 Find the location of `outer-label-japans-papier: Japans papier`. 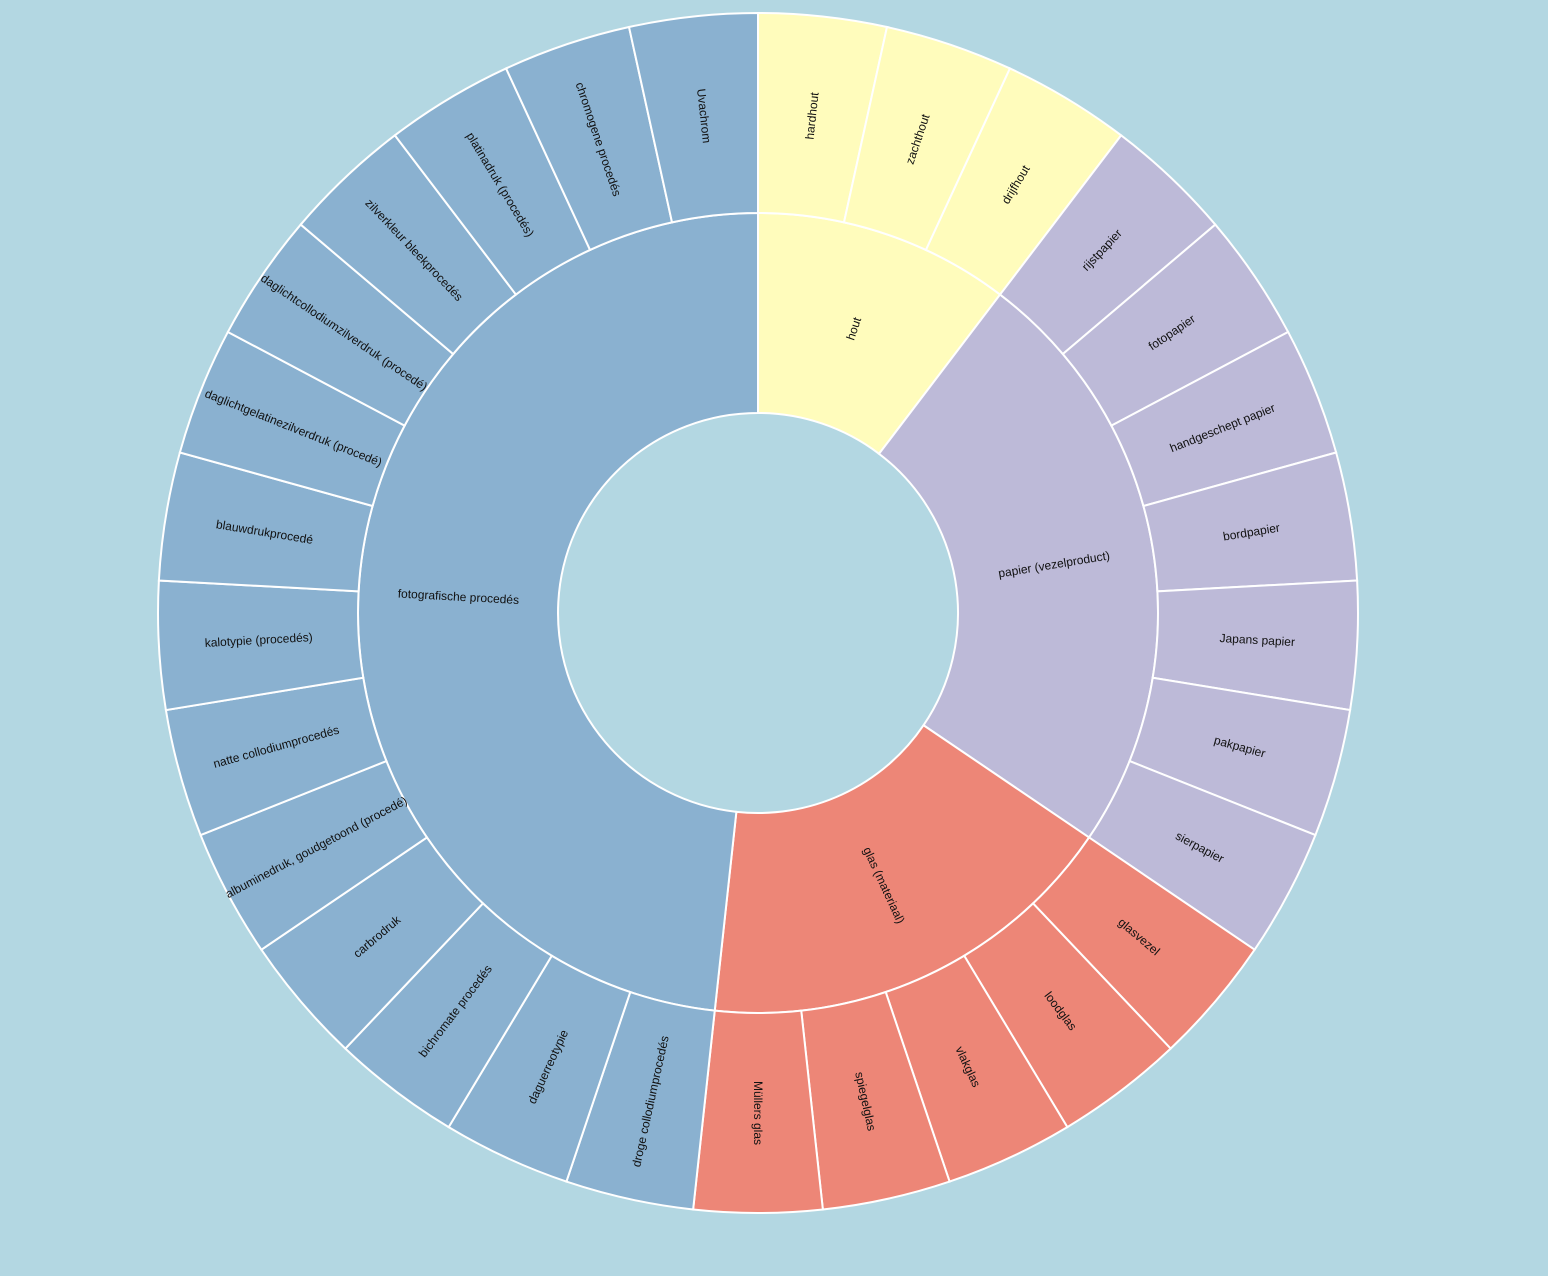

outer-label-japans-papier: Japans papier is located at coordinates (1257, 640).